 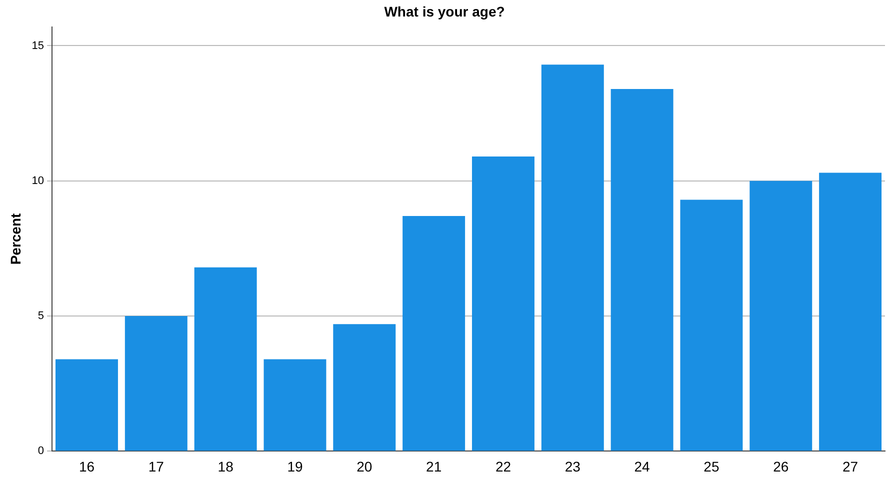 I want to click on x-tick-label: 19, so click(x=295, y=466).